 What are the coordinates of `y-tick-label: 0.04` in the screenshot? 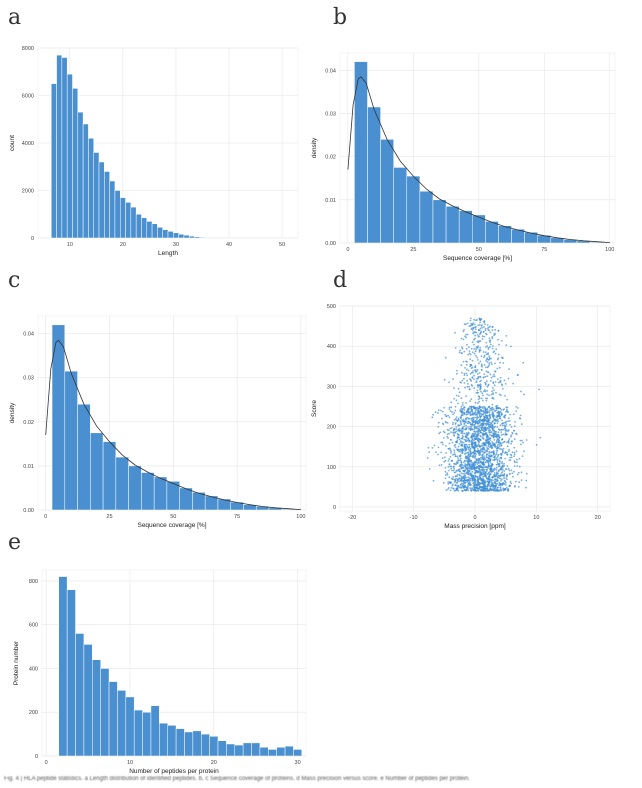 It's located at (28, 335).